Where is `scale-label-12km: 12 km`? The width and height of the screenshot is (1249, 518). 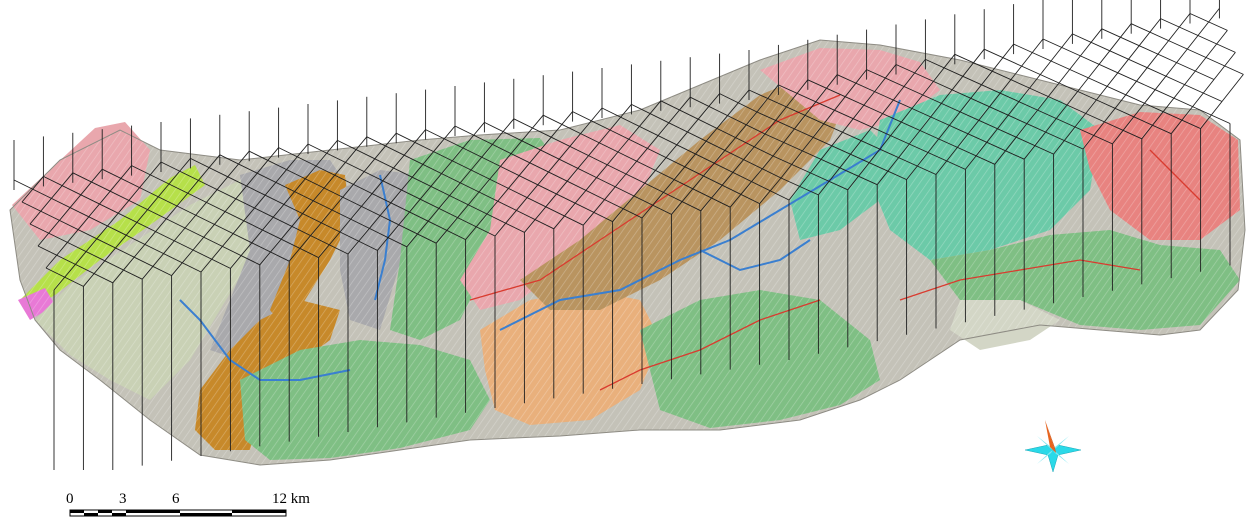 scale-label-12km: 12 km is located at coordinates (291, 499).